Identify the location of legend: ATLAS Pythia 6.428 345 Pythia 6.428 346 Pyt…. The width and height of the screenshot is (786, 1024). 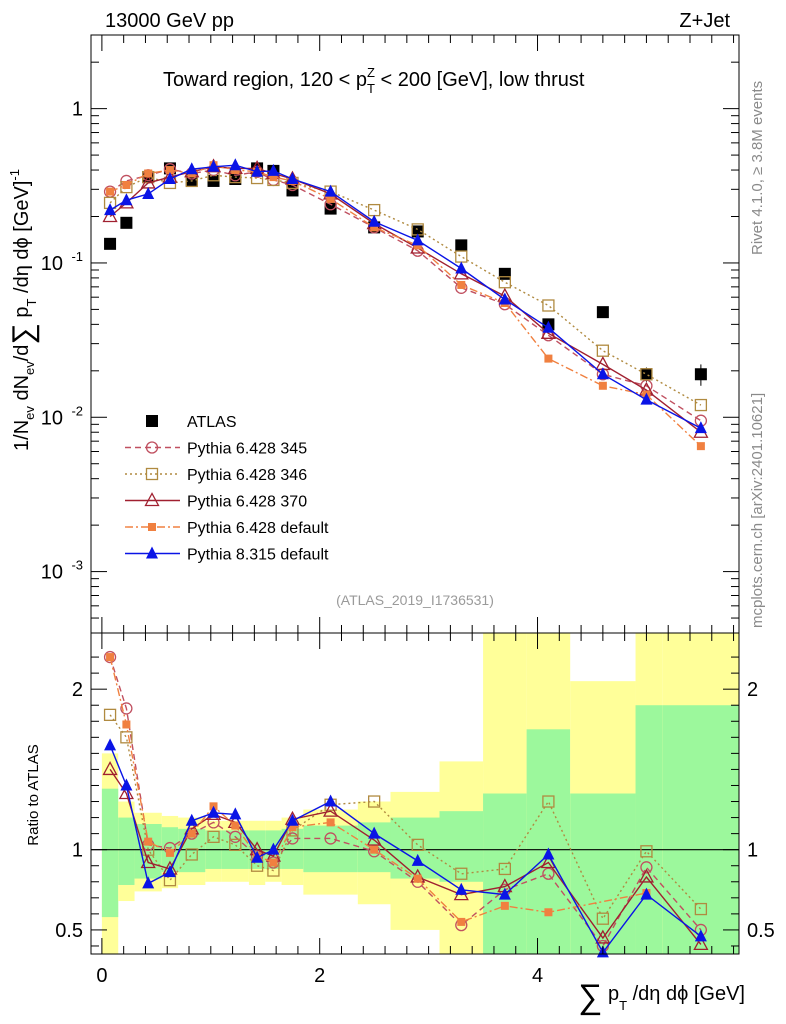
(227, 489).